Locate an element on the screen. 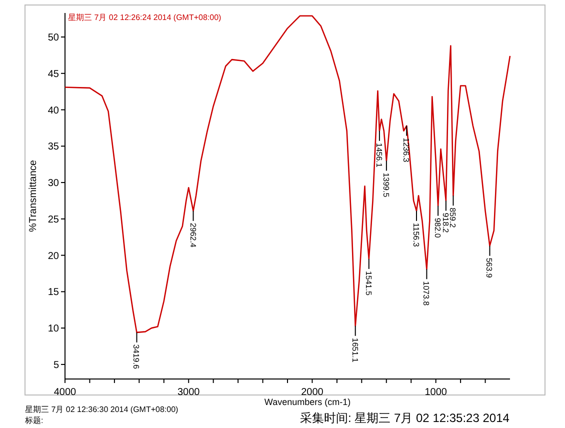 This screenshot has height=428, width=565. y-tick-label: 10 is located at coordinates (54, 329).